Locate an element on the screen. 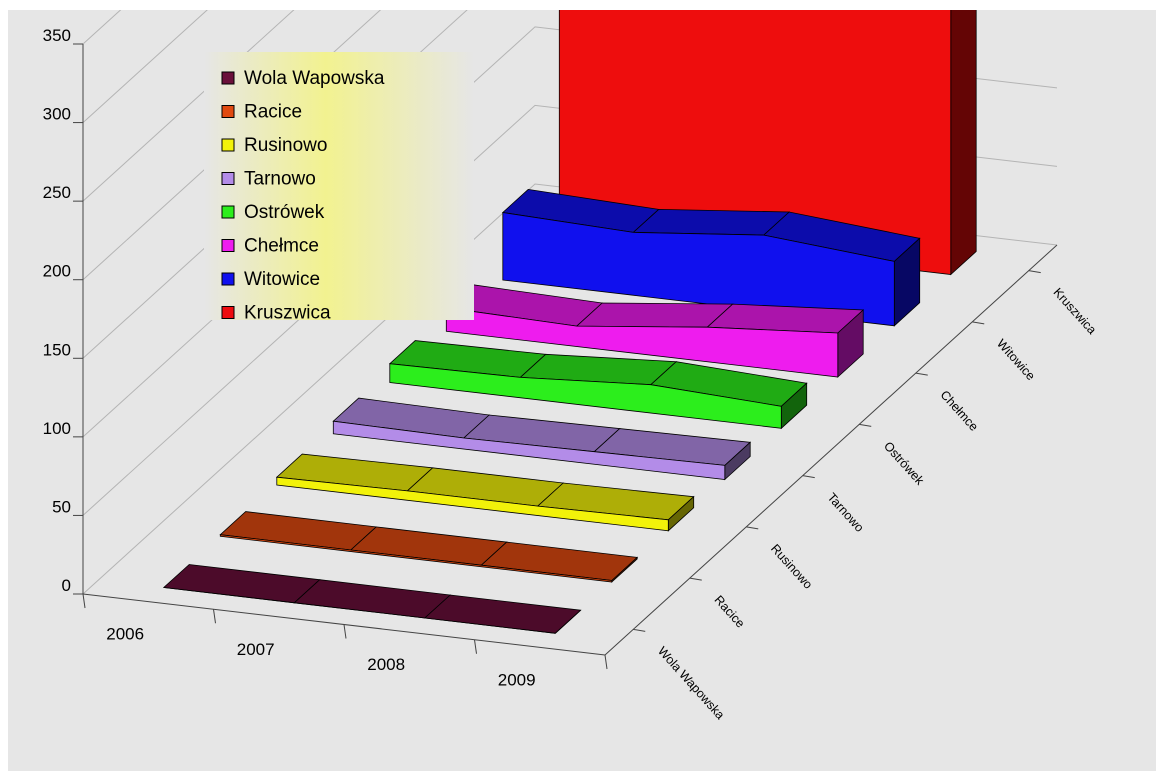  legend-label: Racice is located at coordinates (273, 112).